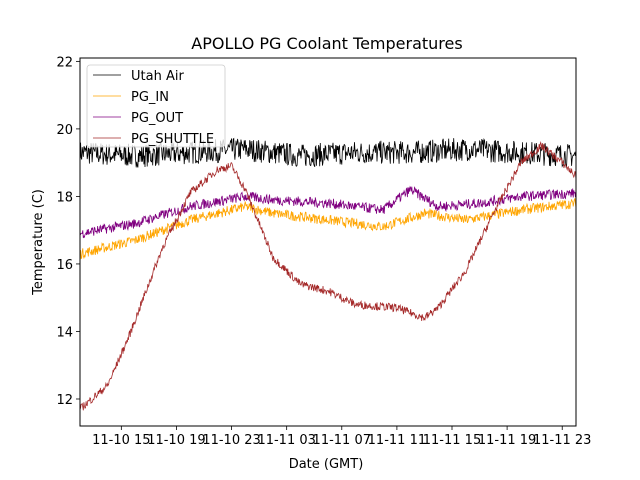 This screenshot has width=640, height=480. I want to click on y-axis: 12 14 16 18 20 22, so click(68, 231).